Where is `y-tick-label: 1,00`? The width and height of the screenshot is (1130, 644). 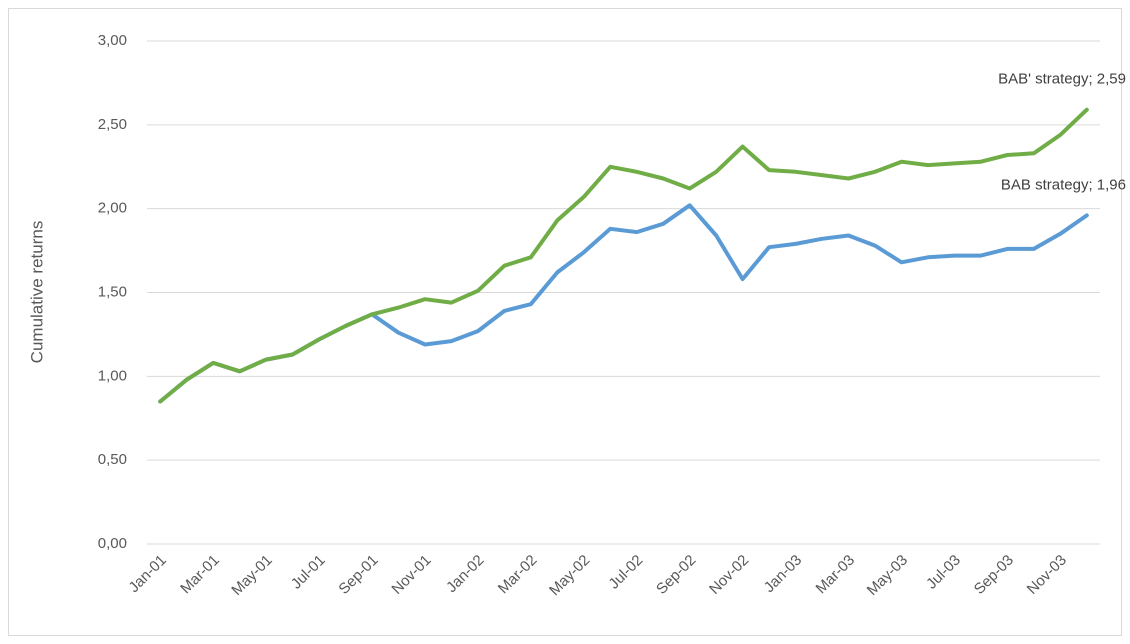
y-tick-label: 1,00 is located at coordinates (112, 375).